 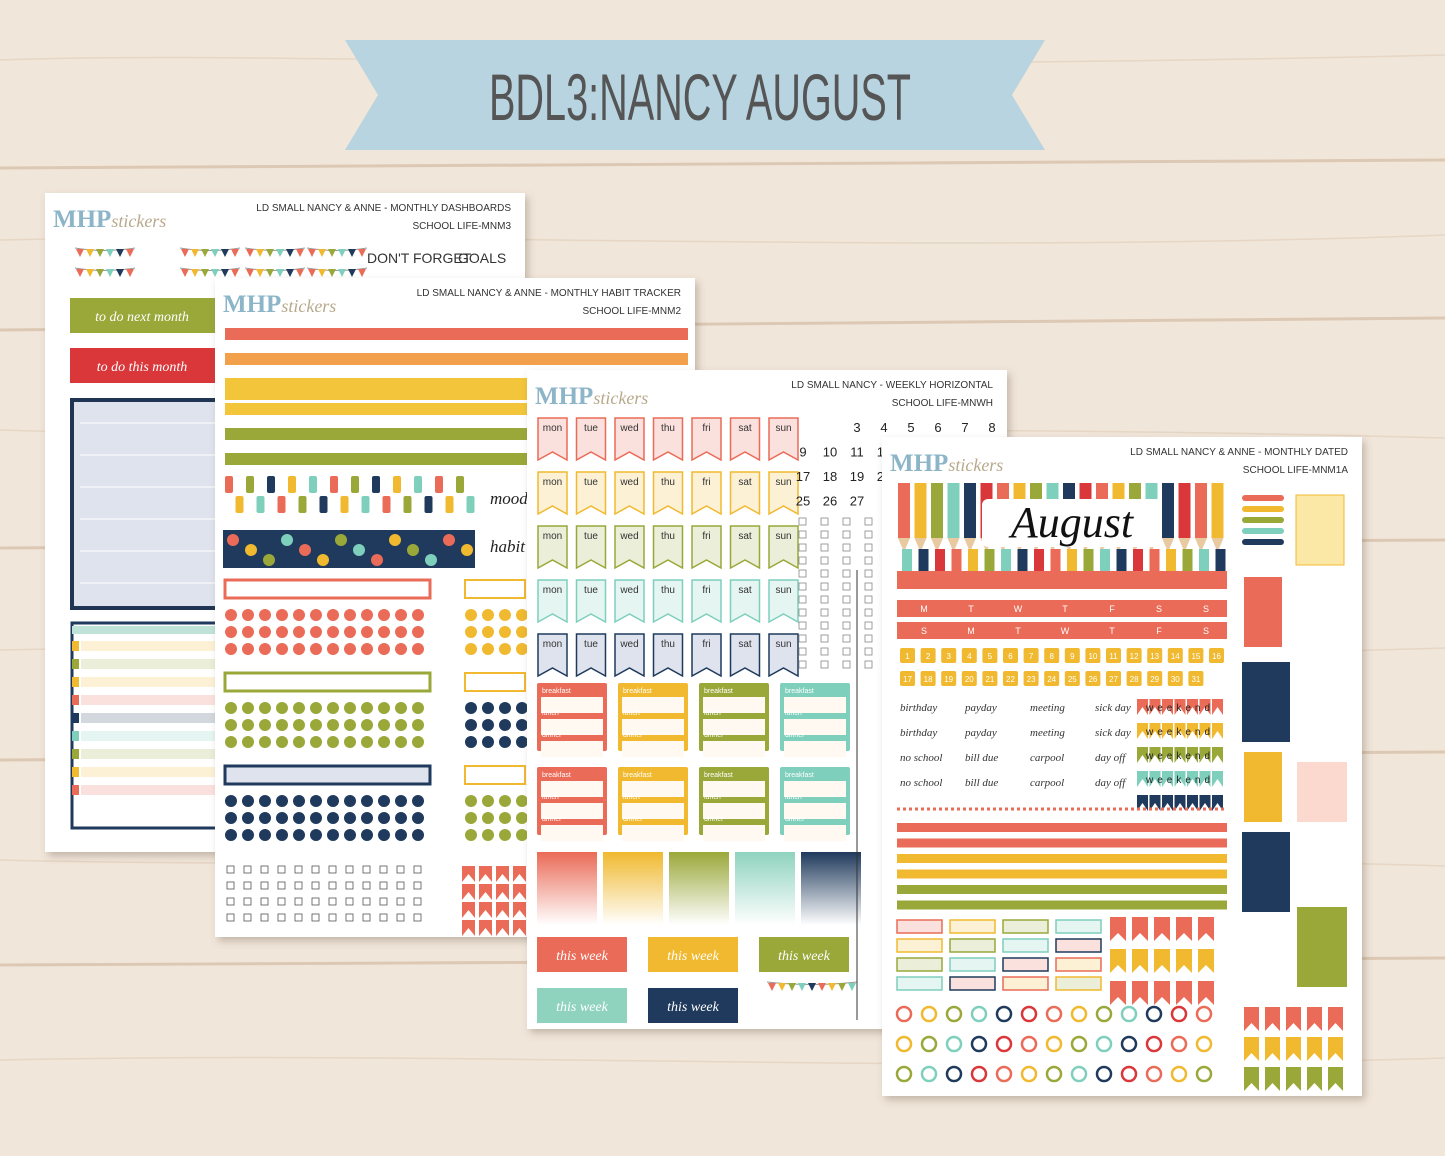 I want to click on weekday-label: W, so click(x=1065, y=631).